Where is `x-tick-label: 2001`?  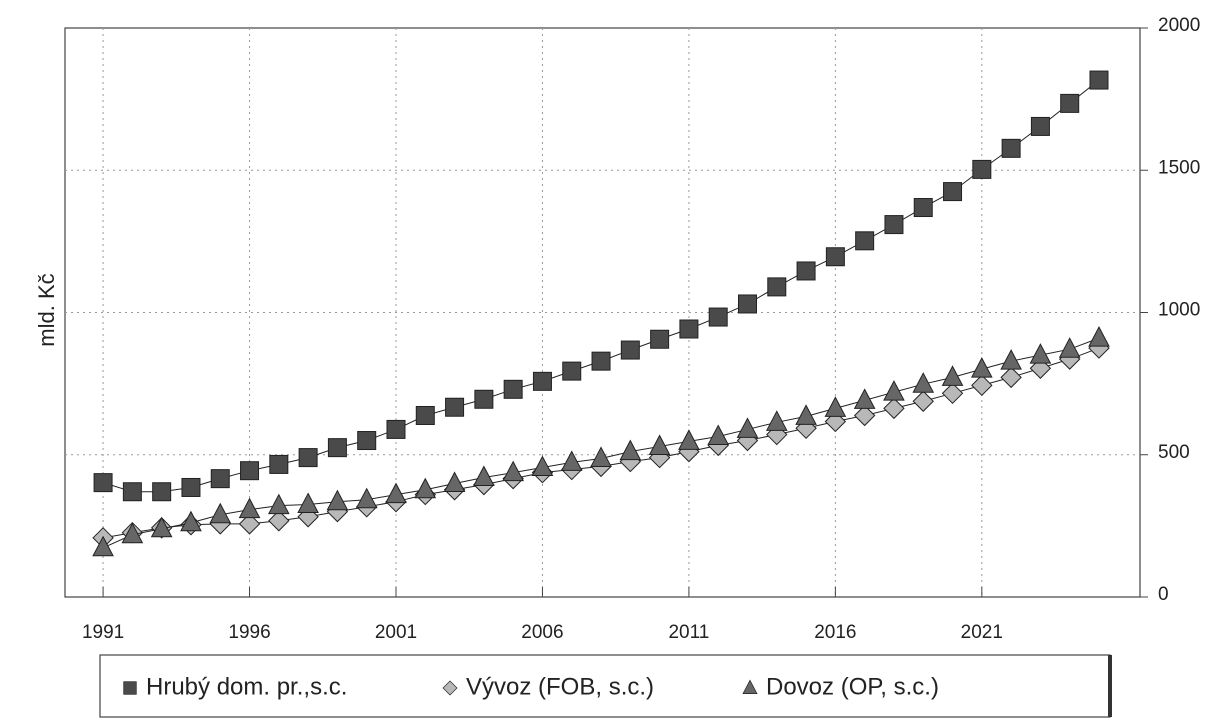
x-tick-label: 2001 is located at coordinates (396, 632).